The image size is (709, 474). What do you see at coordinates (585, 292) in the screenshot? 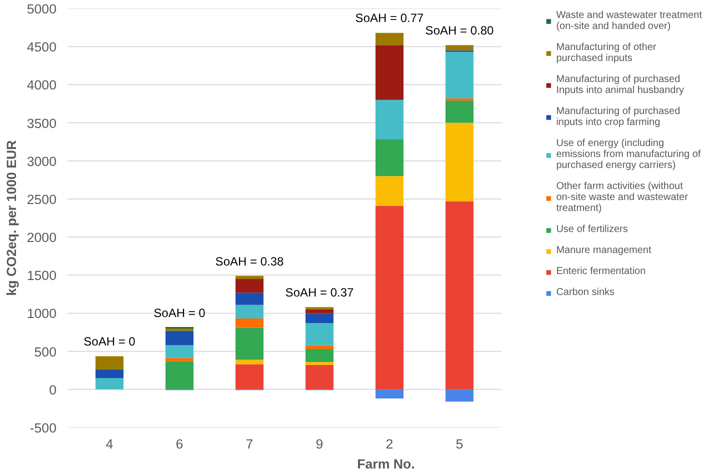
I see `legend-label: Carbon sinks` at bounding box center [585, 292].